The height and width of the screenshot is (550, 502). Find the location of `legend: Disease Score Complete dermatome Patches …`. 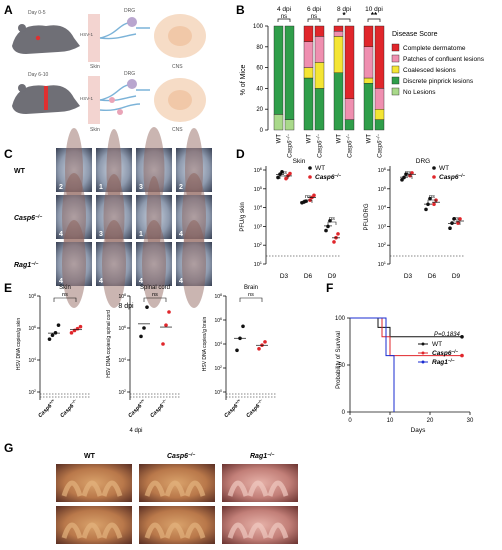

legend: Disease Score Complete dermatome Patches … is located at coordinates (438, 63).